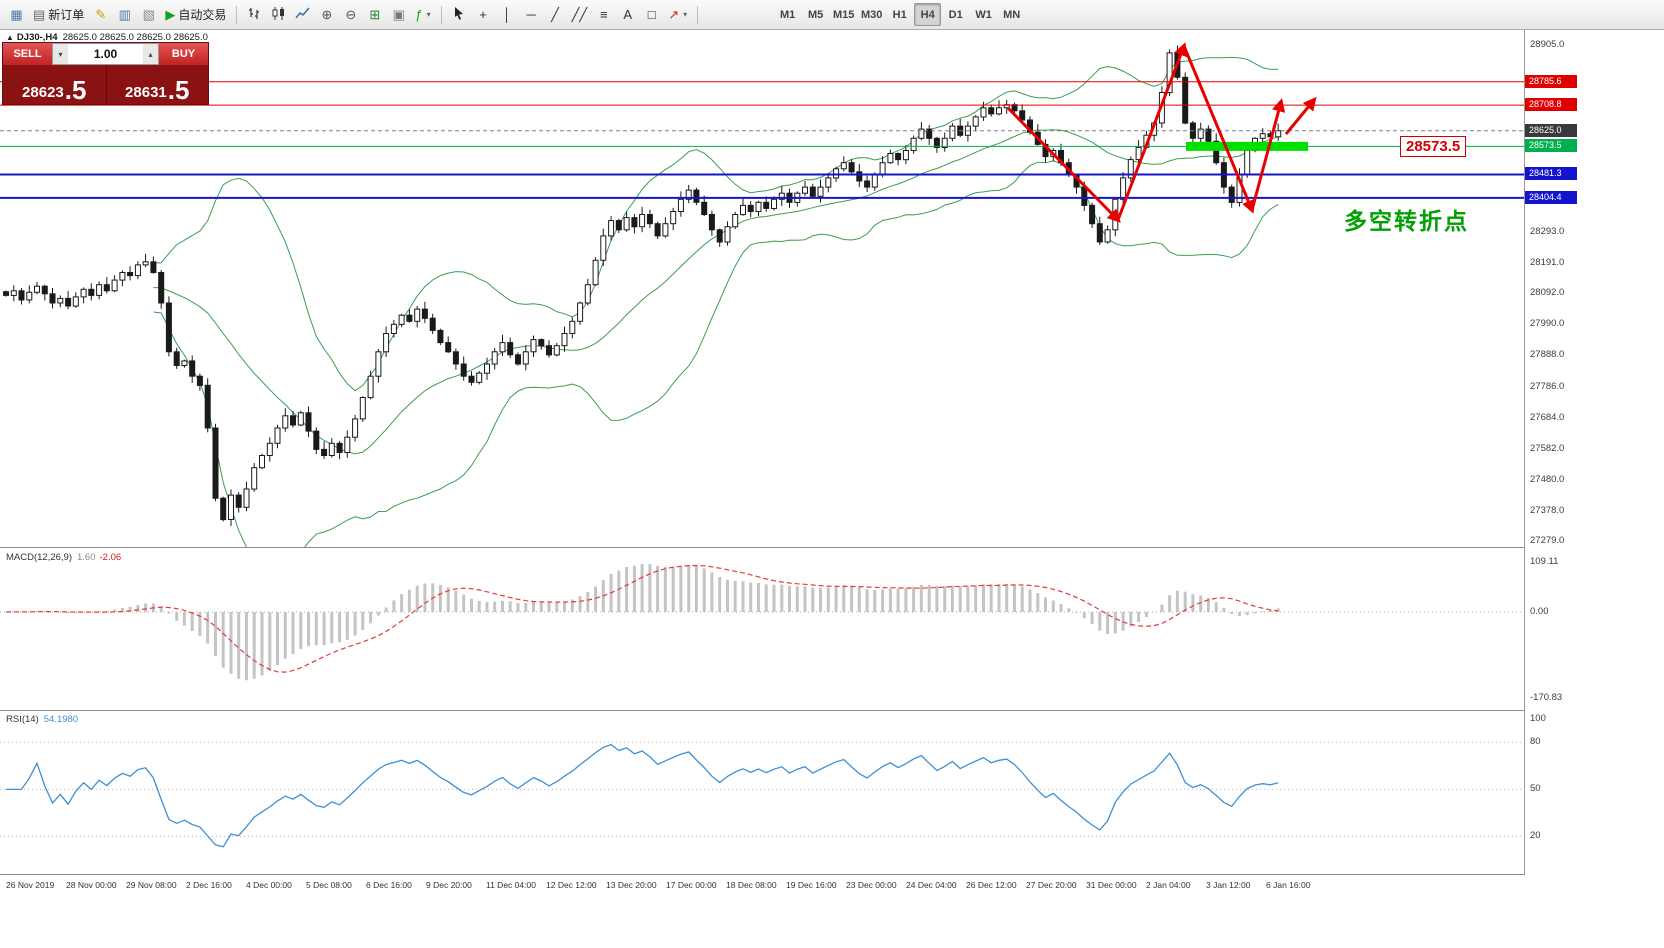 The height and width of the screenshot is (948, 1664). What do you see at coordinates (1547, 324) in the screenshot?
I see `price-axis-tick: 27990.0` at bounding box center [1547, 324].